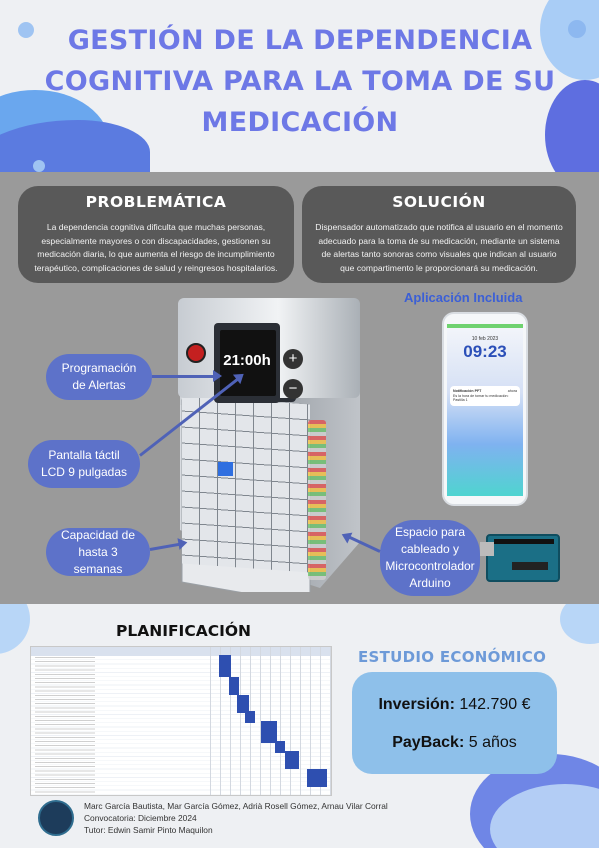 The height and width of the screenshot is (848, 599). Describe the element at coordinates (300, 40) in the screenshot. I see `title-line: GESTIÓN DE LA DEPENDENCIA` at that location.